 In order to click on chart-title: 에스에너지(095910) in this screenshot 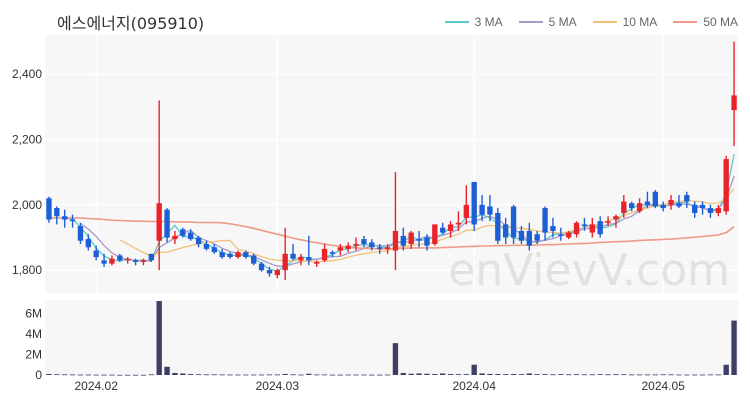, I will do `click(131, 23)`.